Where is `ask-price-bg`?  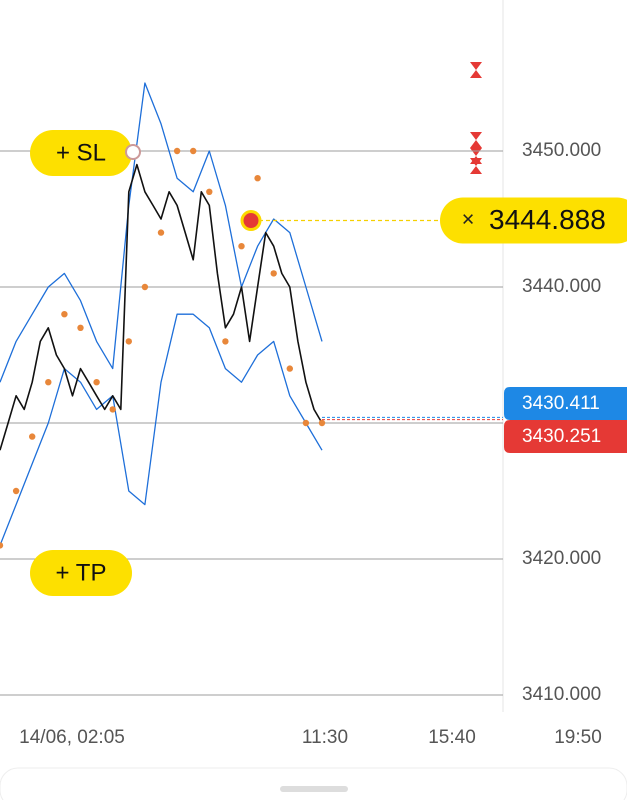
ask-price-bg is located at coordinates (565, 403).